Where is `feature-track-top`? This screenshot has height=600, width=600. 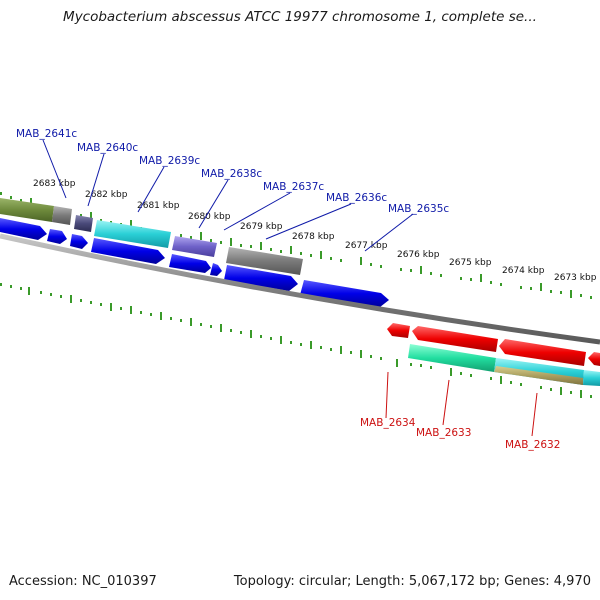
feature-track-top is located at coordinates (151, 236).